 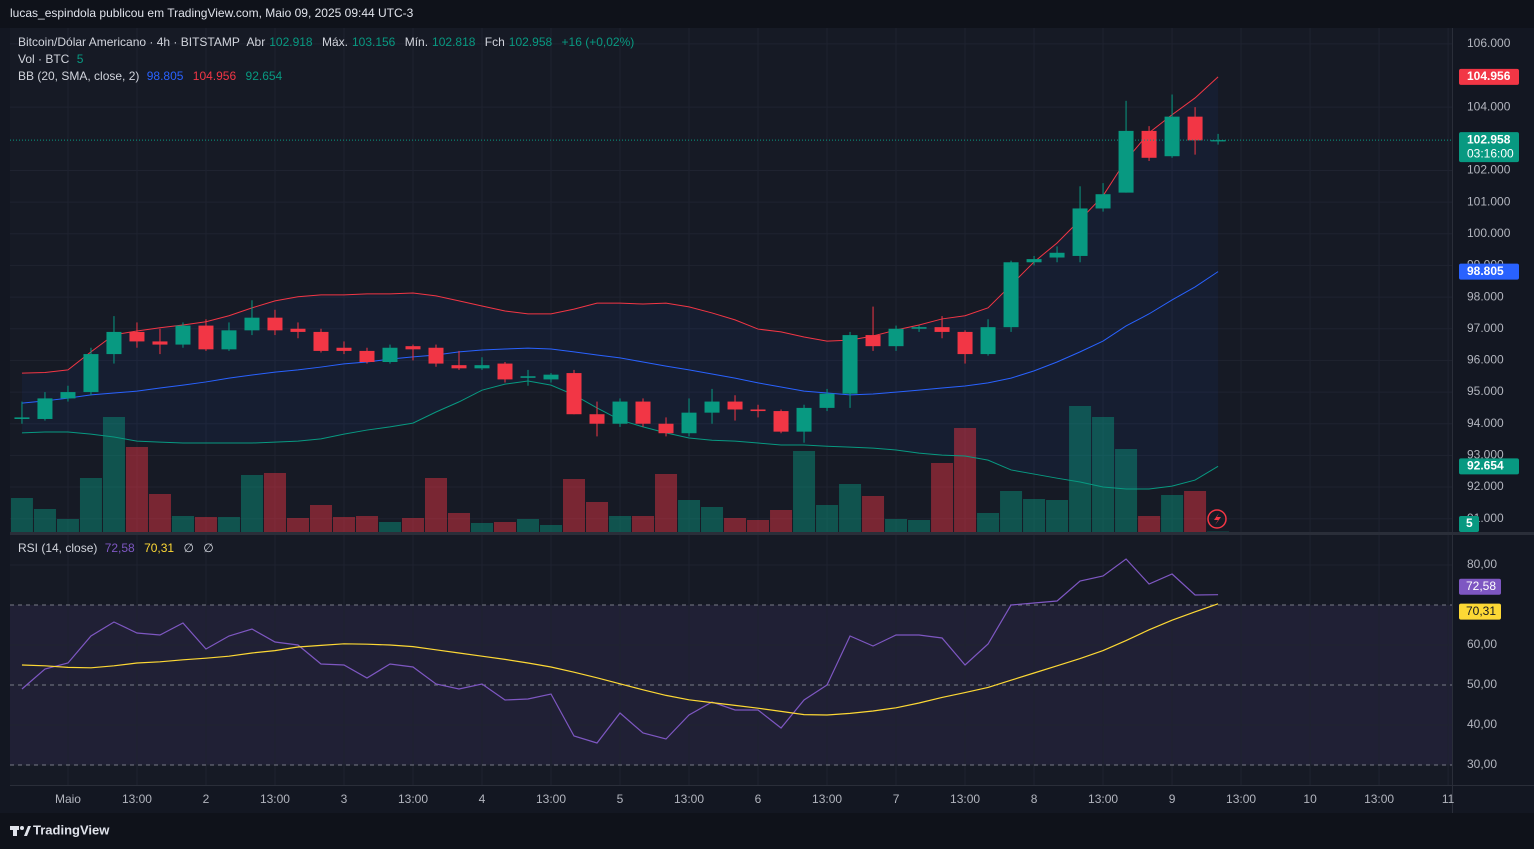 I want to click on rsi-tick-label: 40,00, so click(x=1482, y=724).